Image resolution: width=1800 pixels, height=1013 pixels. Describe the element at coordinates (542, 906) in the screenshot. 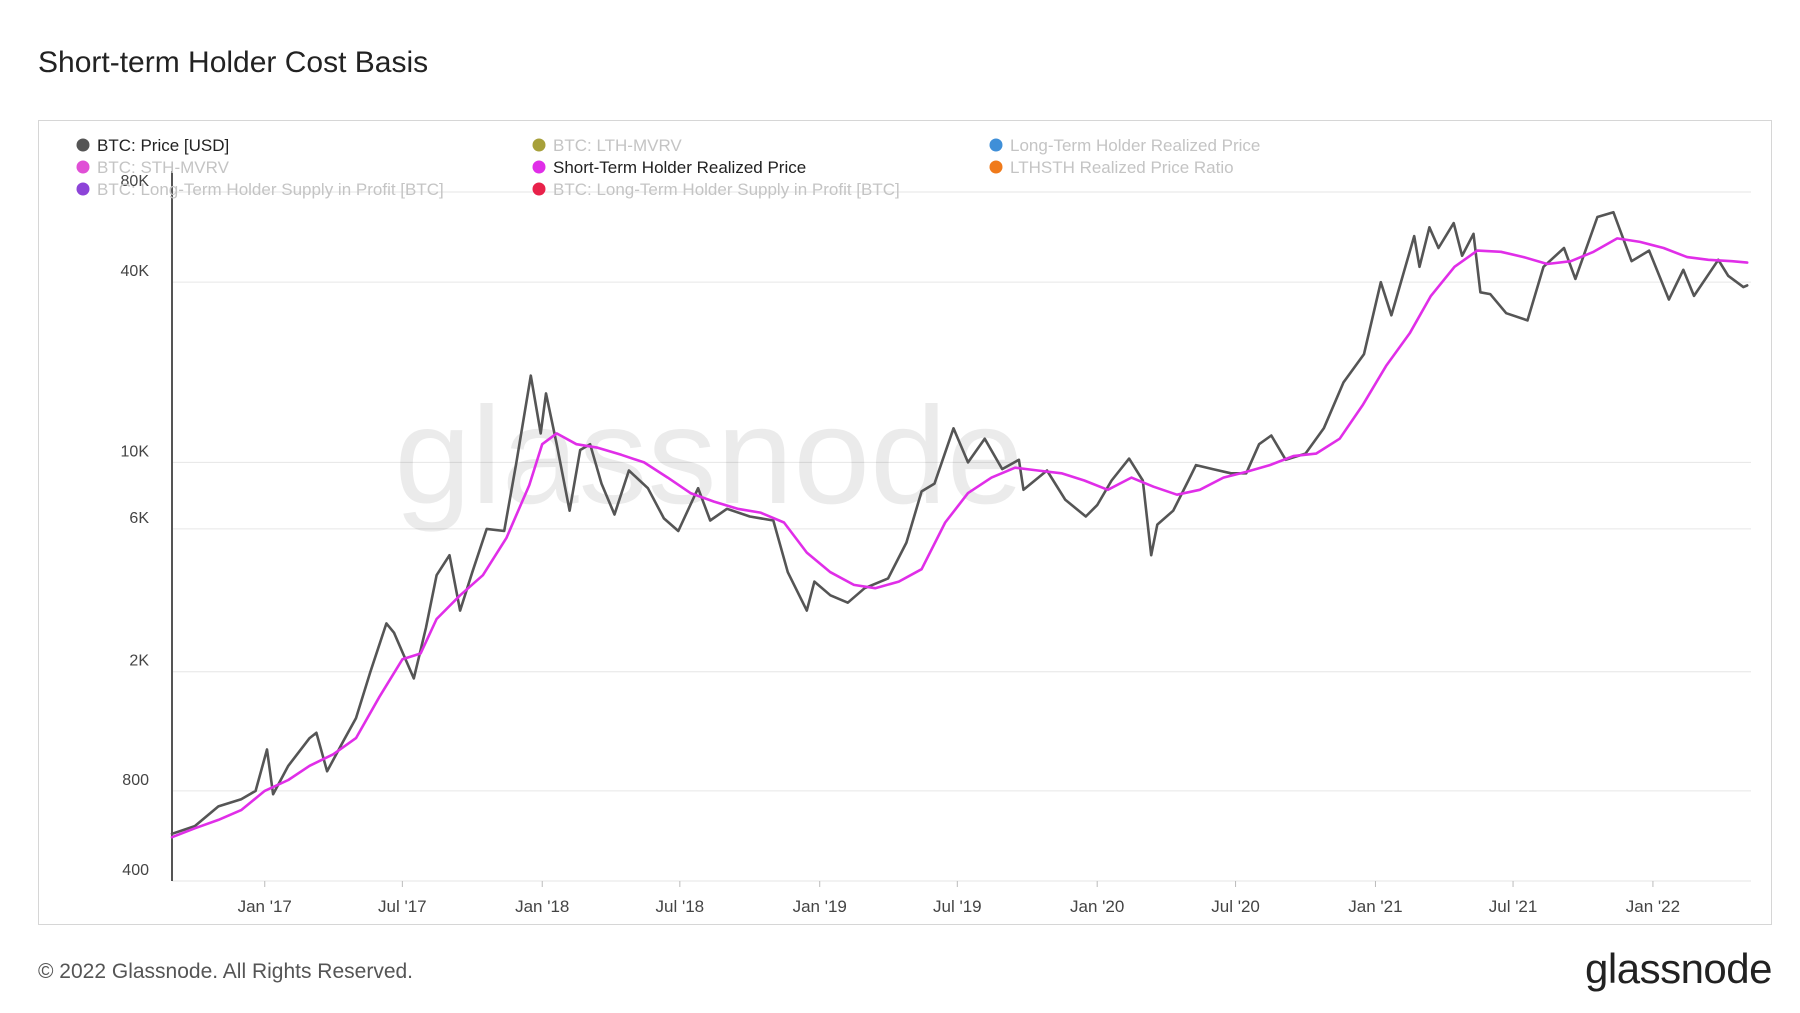

I see `x-tick-label: Jan '18` at that location.